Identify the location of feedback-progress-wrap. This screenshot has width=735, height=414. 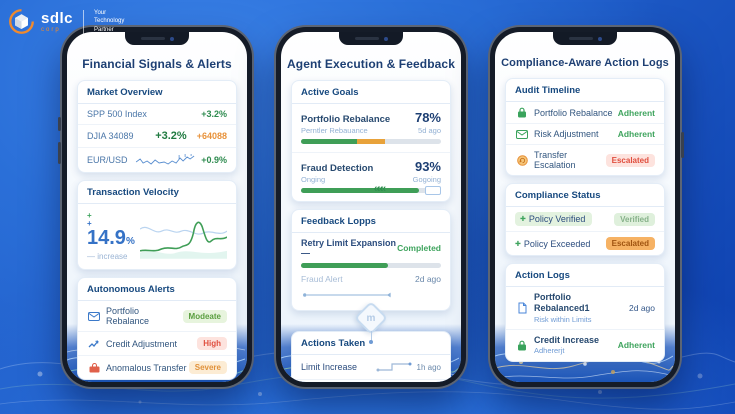
(371, 266).